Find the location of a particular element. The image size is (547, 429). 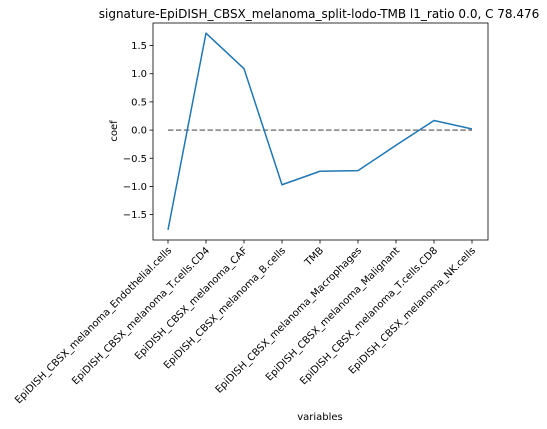

x-tick-label: EpiDISH_CBSX_melanoma_Macrophages is located at coordinates (289, 320).